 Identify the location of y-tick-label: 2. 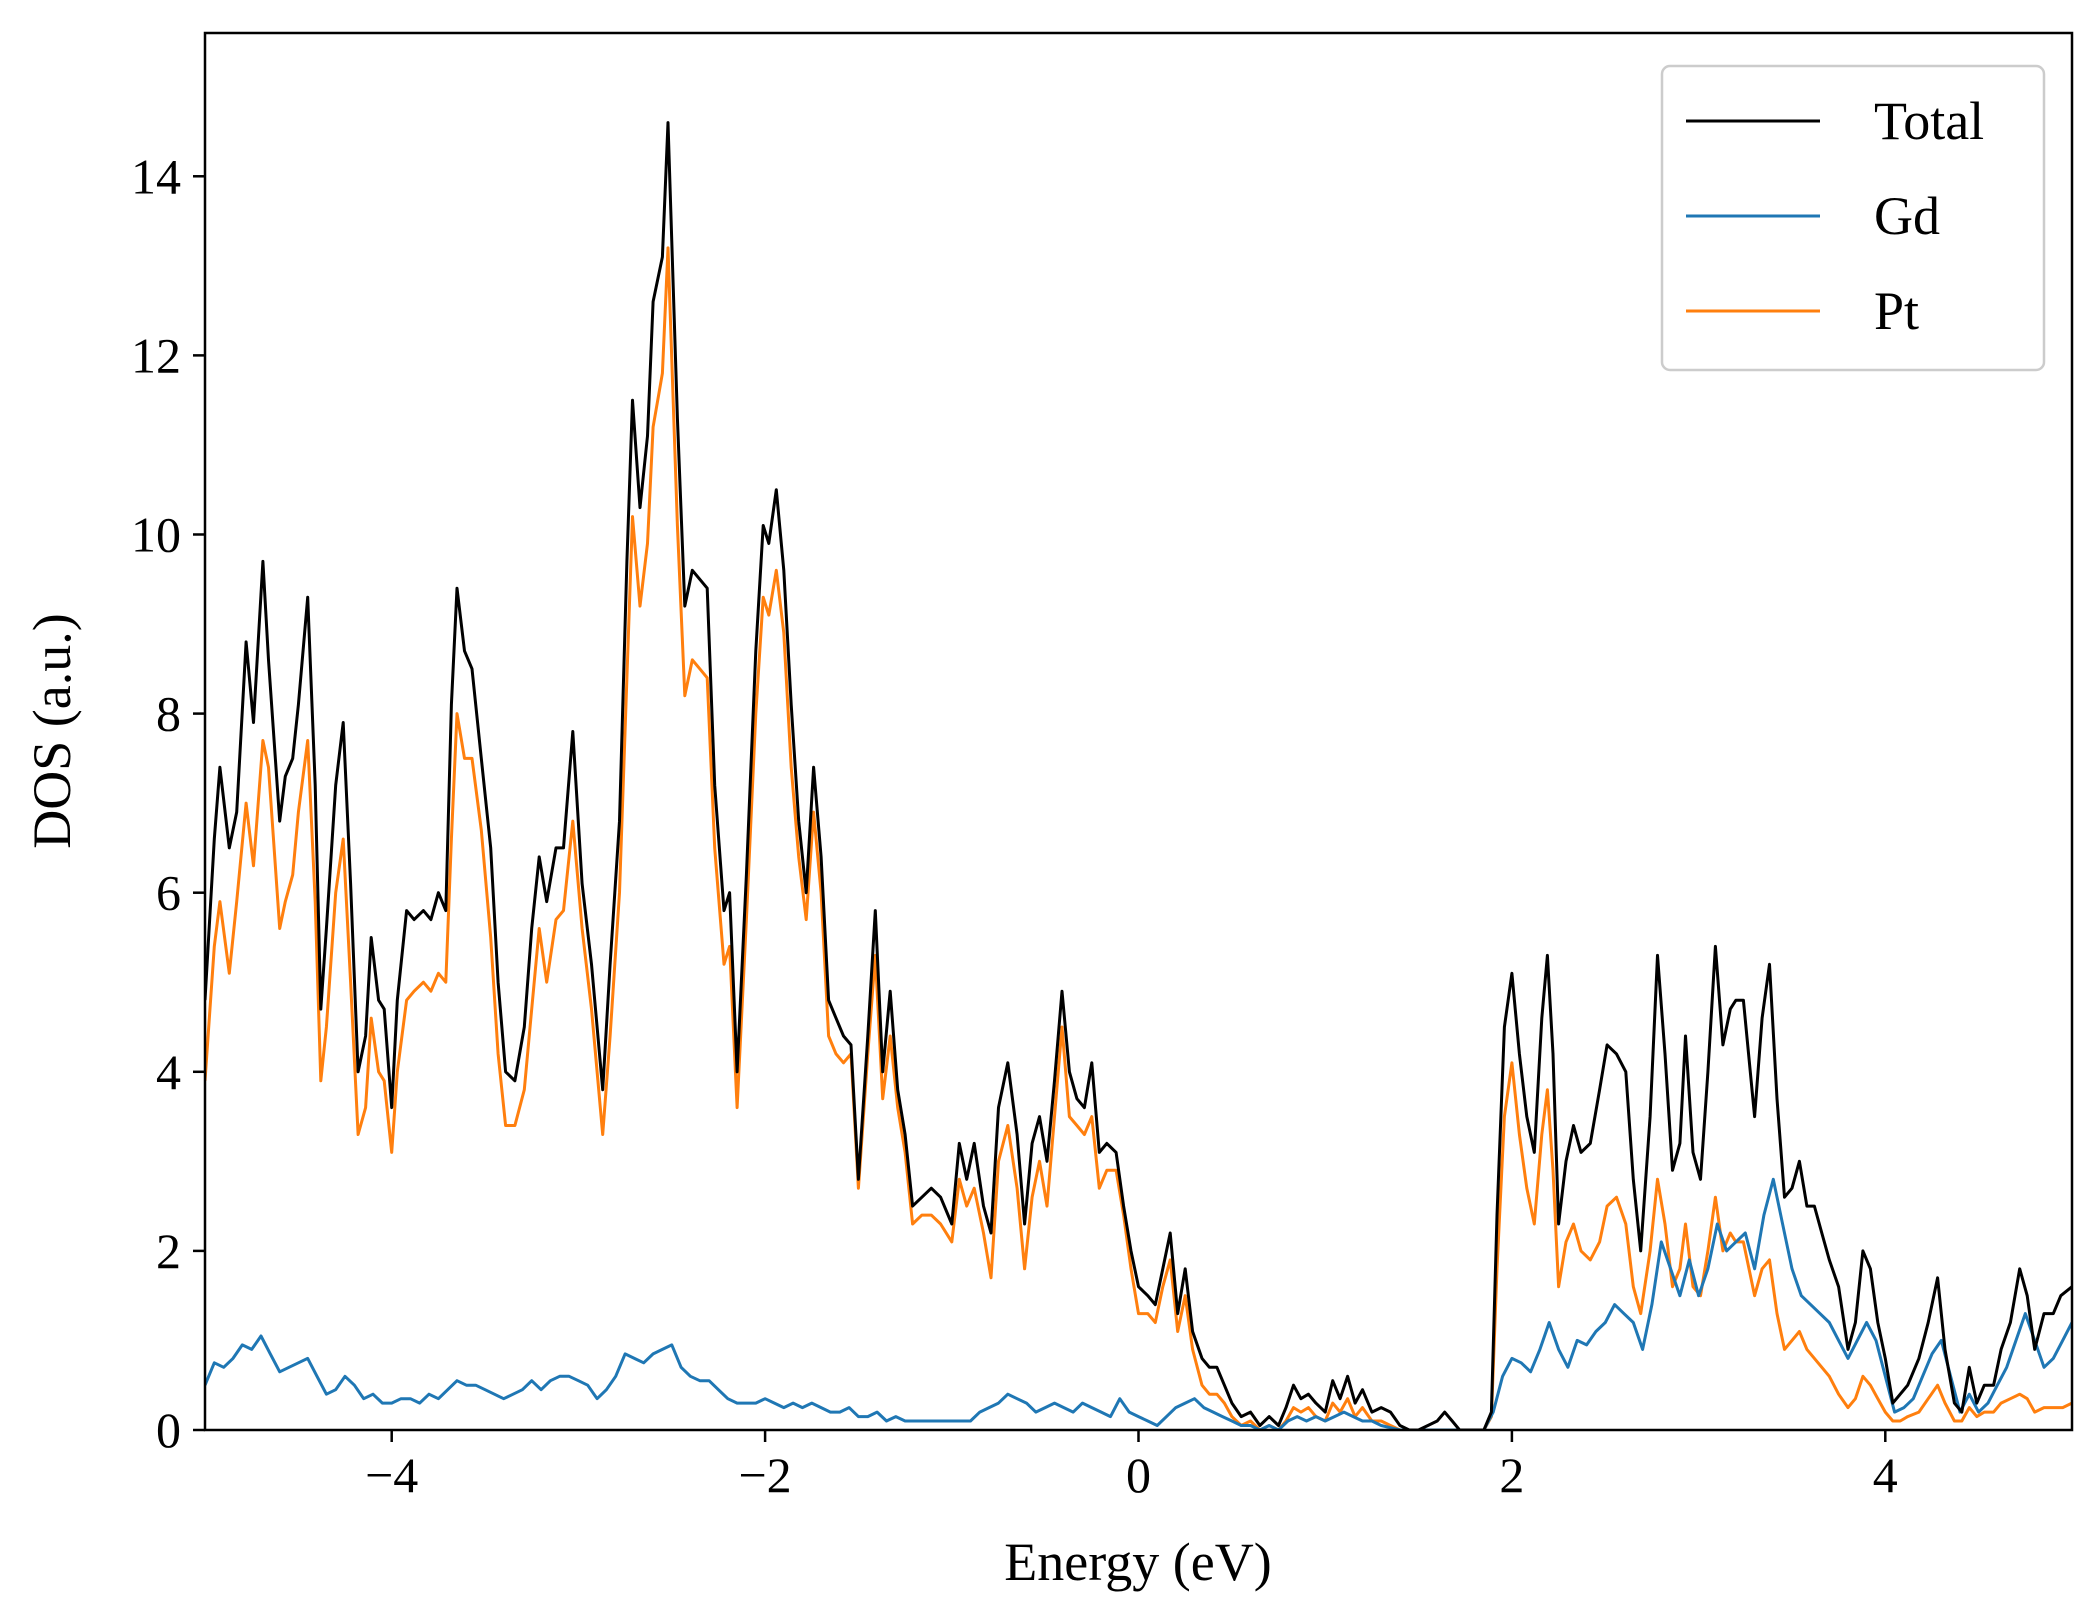
(168, 1251).